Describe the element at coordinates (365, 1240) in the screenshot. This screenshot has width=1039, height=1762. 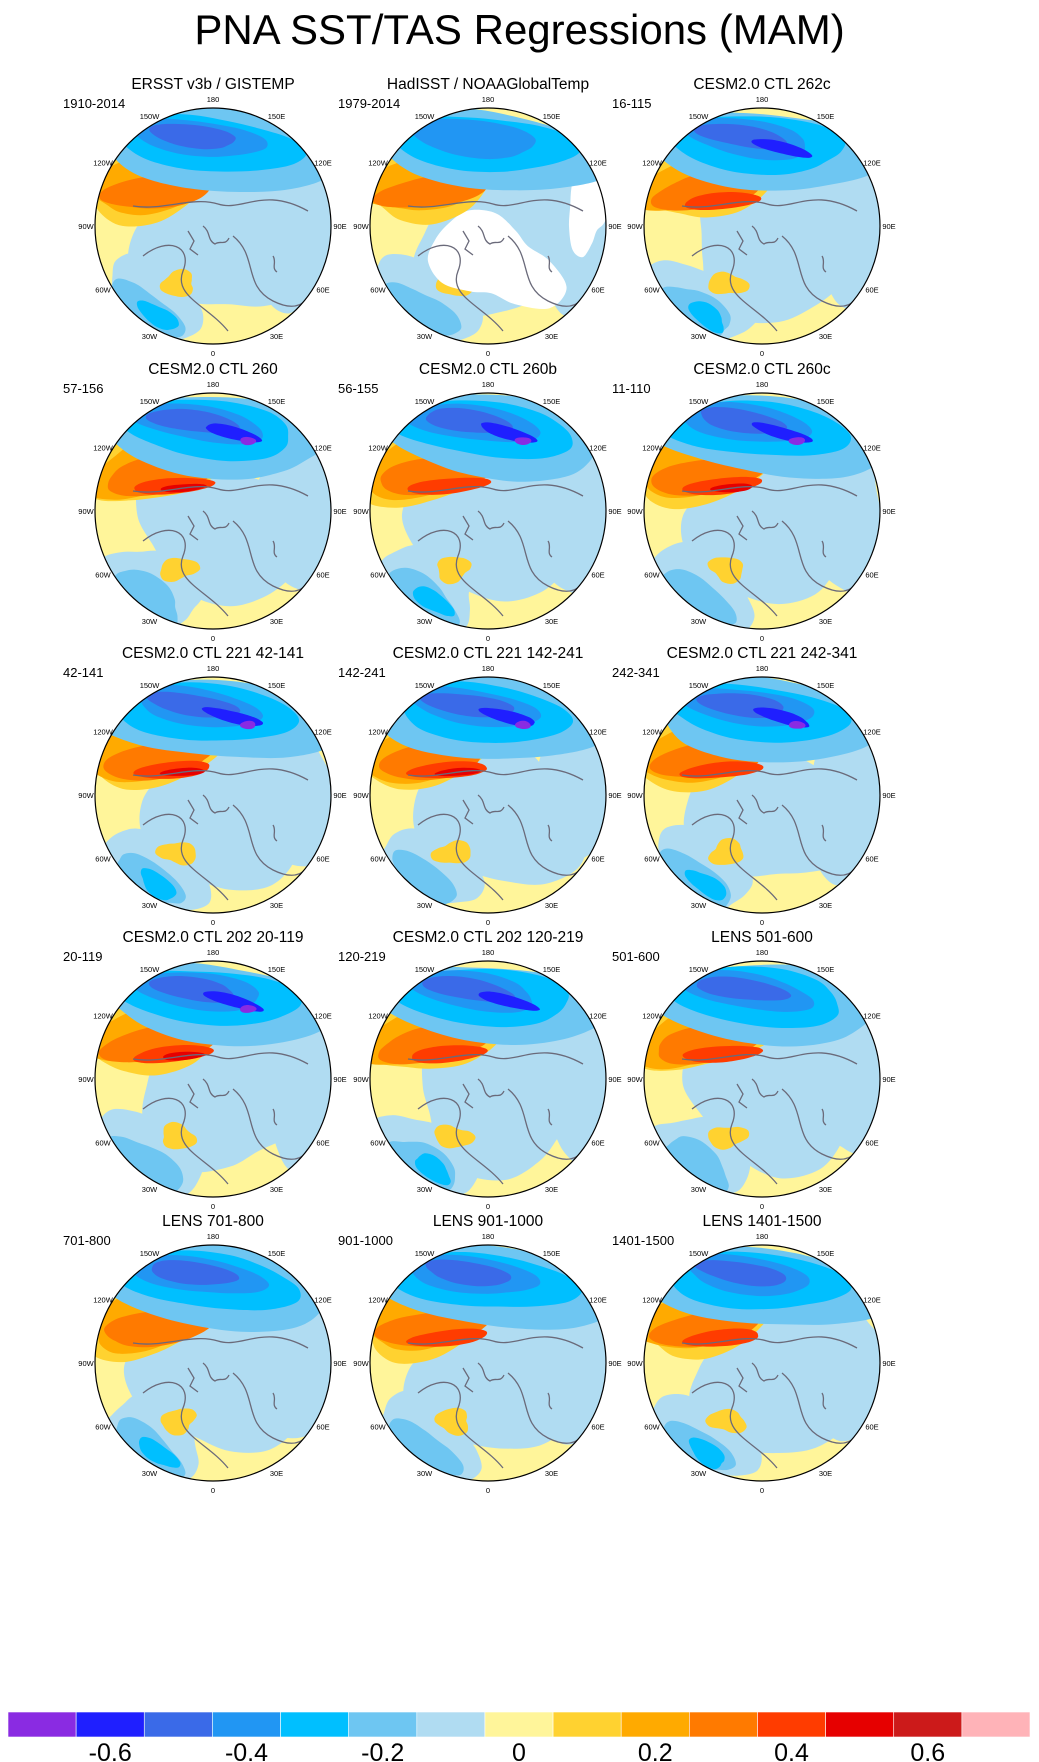
I see `panel-period: 901-1000` at that location.